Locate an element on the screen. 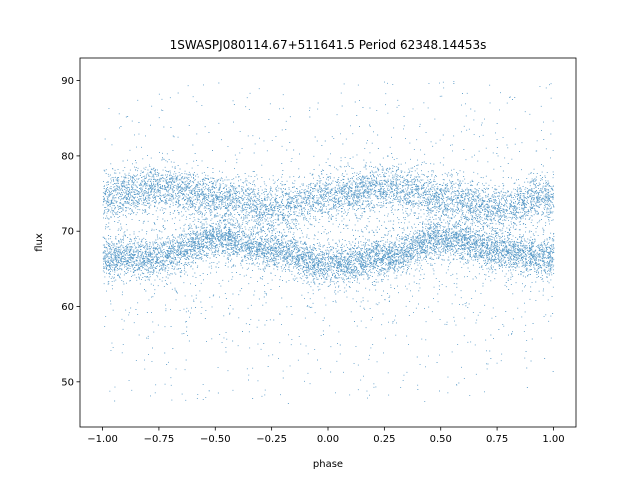  y-axis-ticks: 50 60 70 80 90 is located at coordinates (70, 232).